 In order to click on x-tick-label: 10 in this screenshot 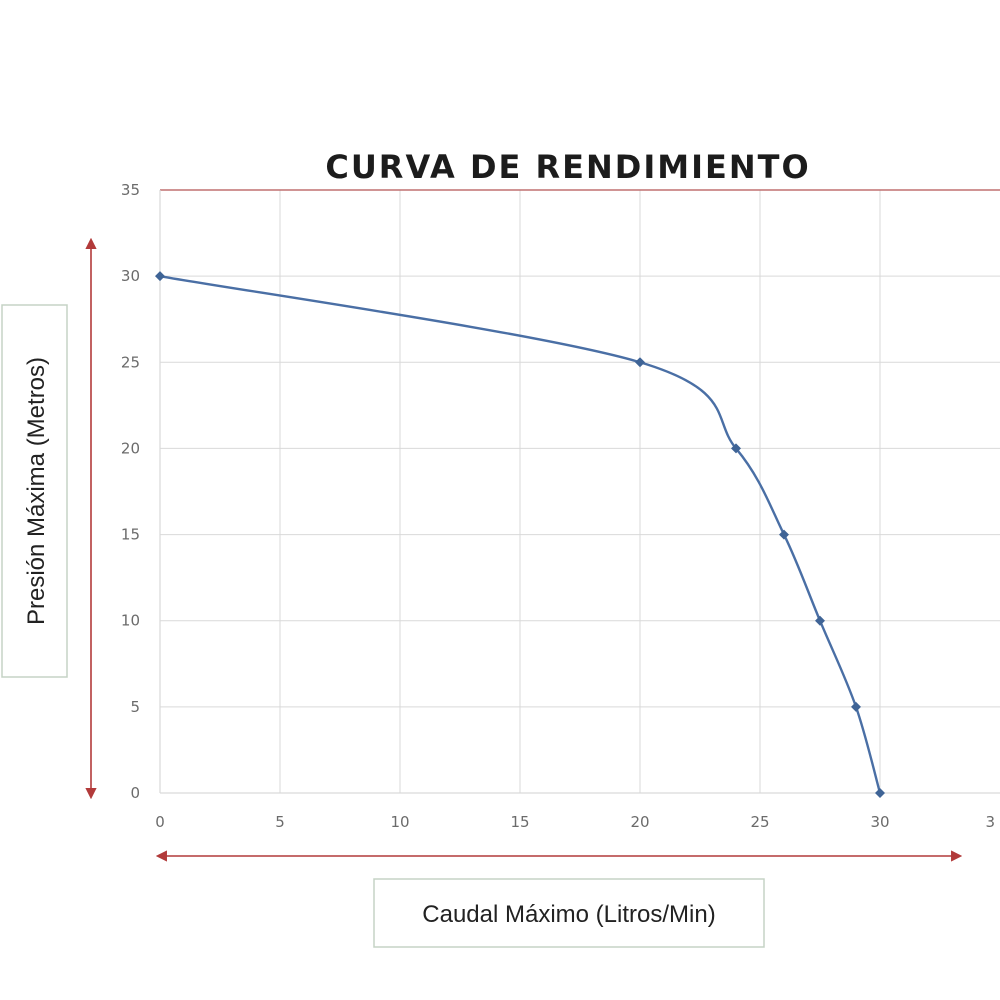, I will do `click(399, 822)`.